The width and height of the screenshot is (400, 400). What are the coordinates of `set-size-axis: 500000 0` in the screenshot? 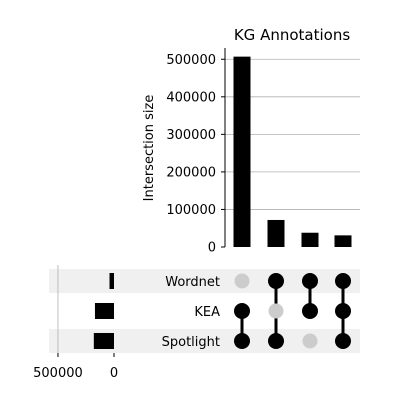 It's located at (75, 367).